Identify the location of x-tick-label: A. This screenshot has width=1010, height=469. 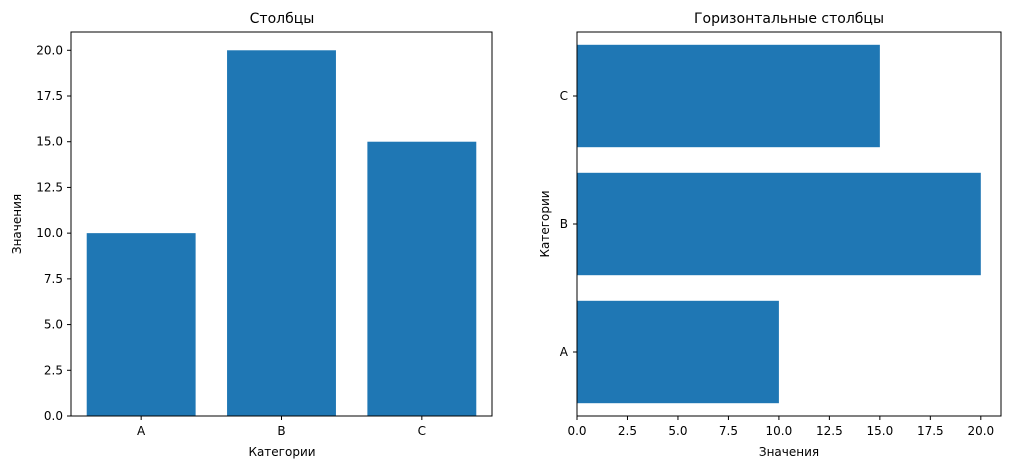
(141, 431).